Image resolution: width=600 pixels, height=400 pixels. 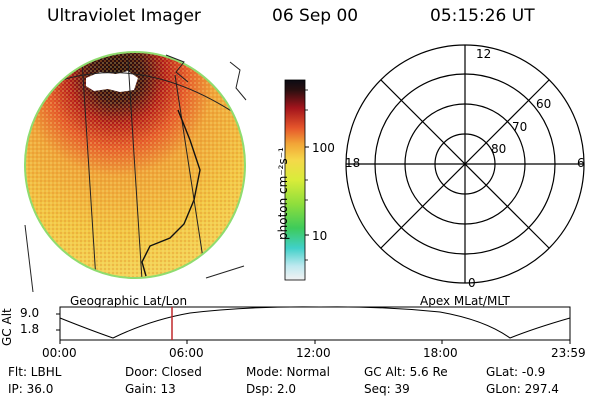 What do you see at coordinates (320, 236) in the screenshot?
I see `colorbar-tick-10: 10` at bounding box center [320, 236].